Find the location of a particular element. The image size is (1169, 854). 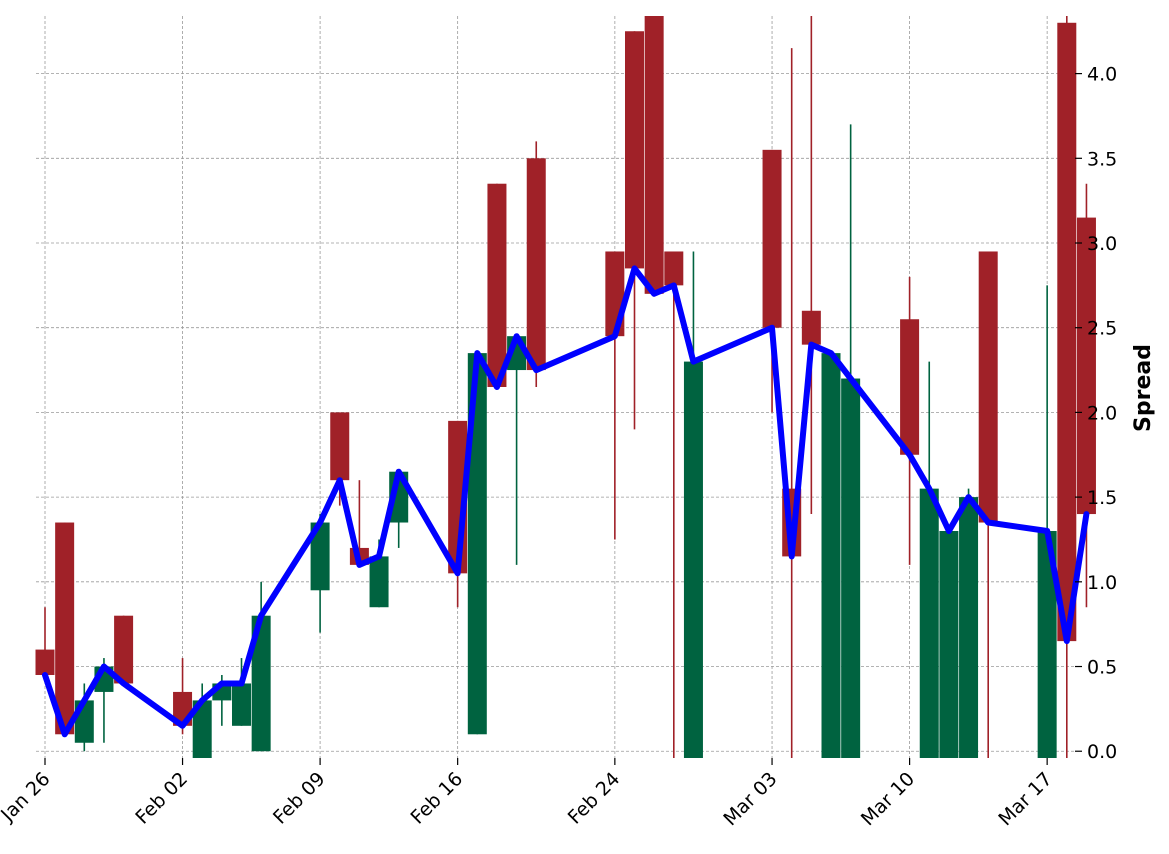

y-tick-label: 3.5 is located at coordinates (1102, 159).